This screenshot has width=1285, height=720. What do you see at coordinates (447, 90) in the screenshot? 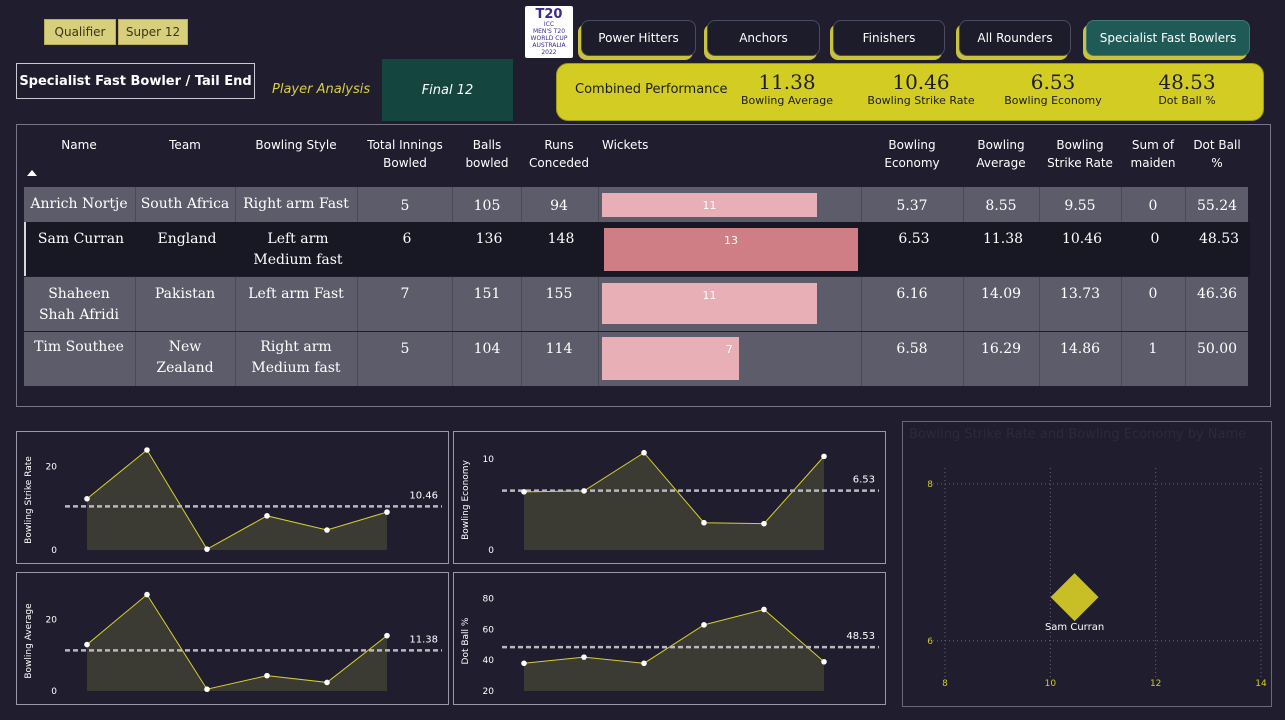
I see `final-12-button: Final 12` at bounding box center [447, 90].